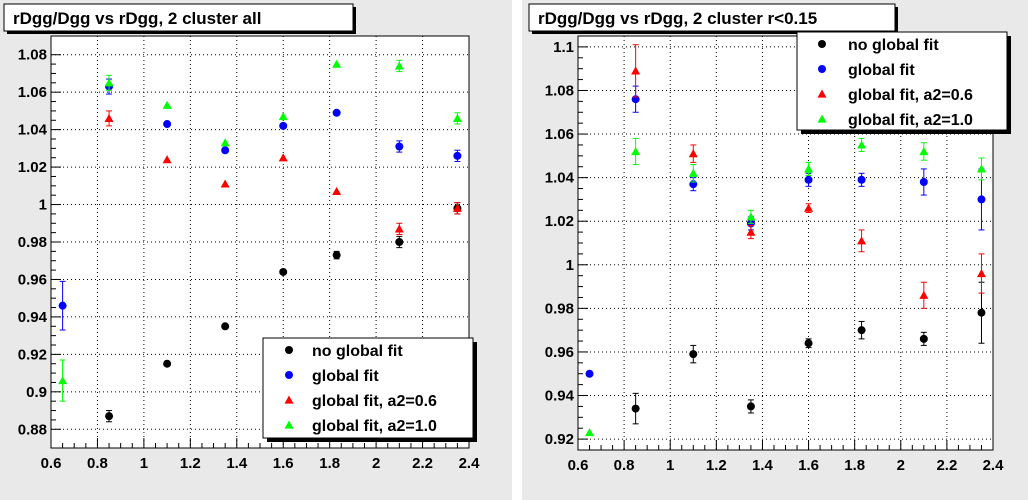 This screenshot has height=500, width=1028. Describe the element at coordinates (559, 90) in the screenshot. I see `right-y-tick-label: 1.08` at that location.